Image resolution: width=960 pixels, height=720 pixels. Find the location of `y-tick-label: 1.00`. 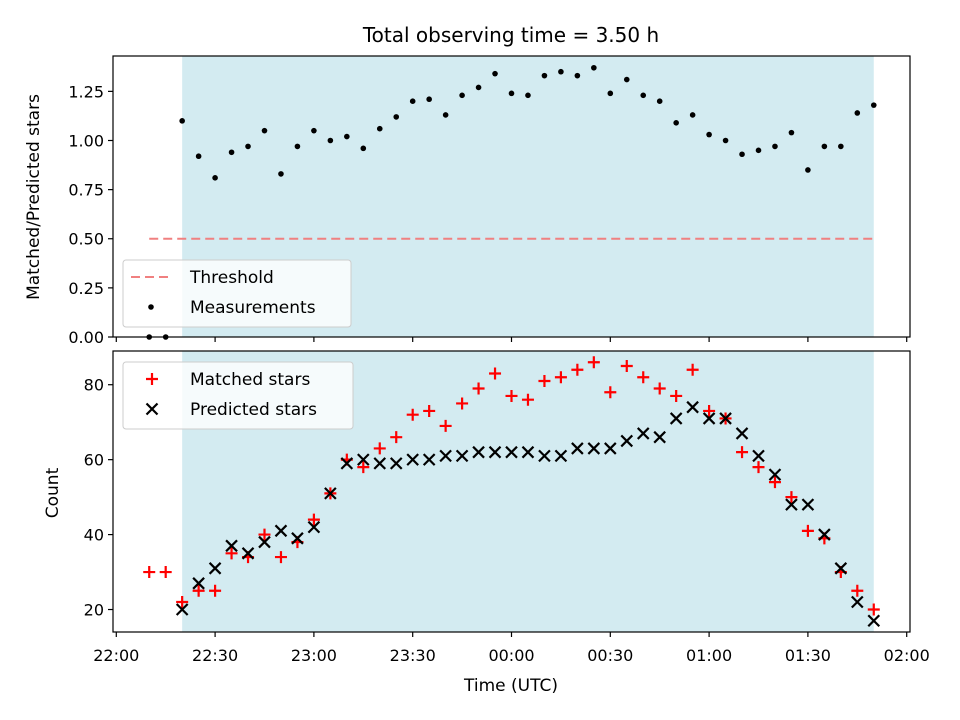

y-tick-label: 1.00 is located at coordinates (86, 140).